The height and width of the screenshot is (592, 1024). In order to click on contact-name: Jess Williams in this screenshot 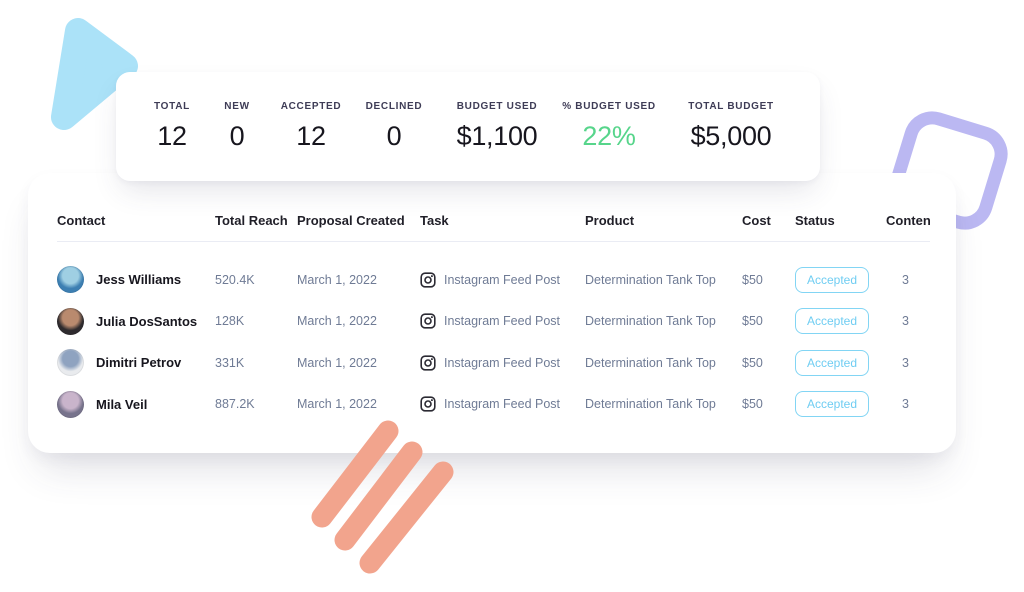, I will do `click(139, 280)`.